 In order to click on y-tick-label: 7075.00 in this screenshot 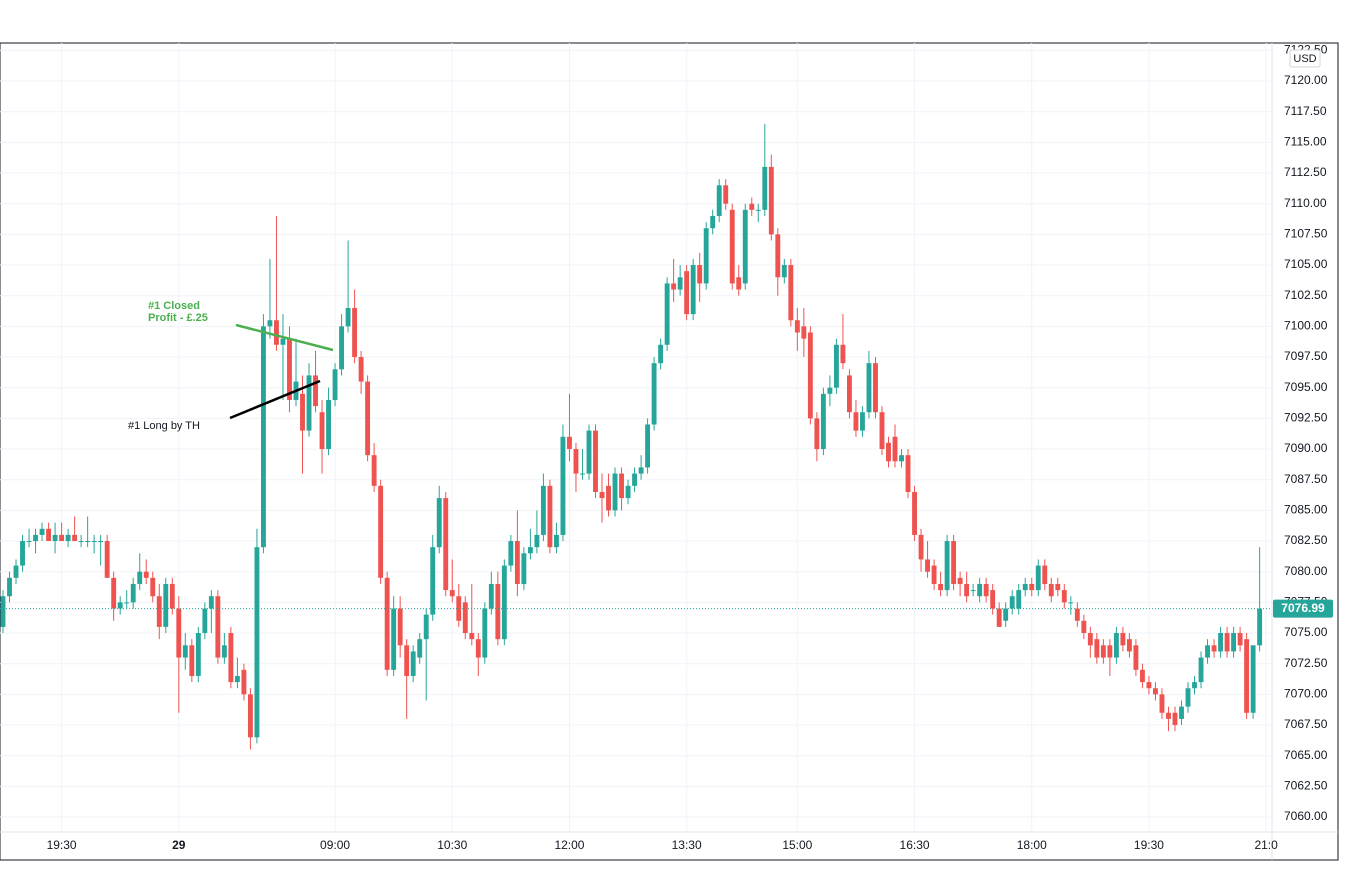, I will do `click(1306, 632)`.